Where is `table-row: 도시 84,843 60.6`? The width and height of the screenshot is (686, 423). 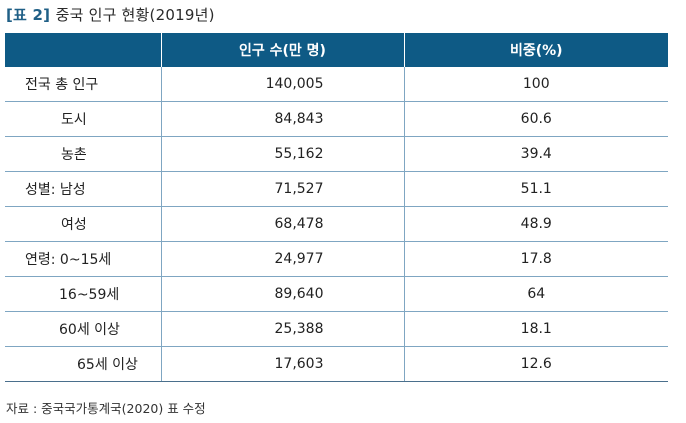
table-row: 도시 84,843 60.6 is located at coordinates (336, 119).